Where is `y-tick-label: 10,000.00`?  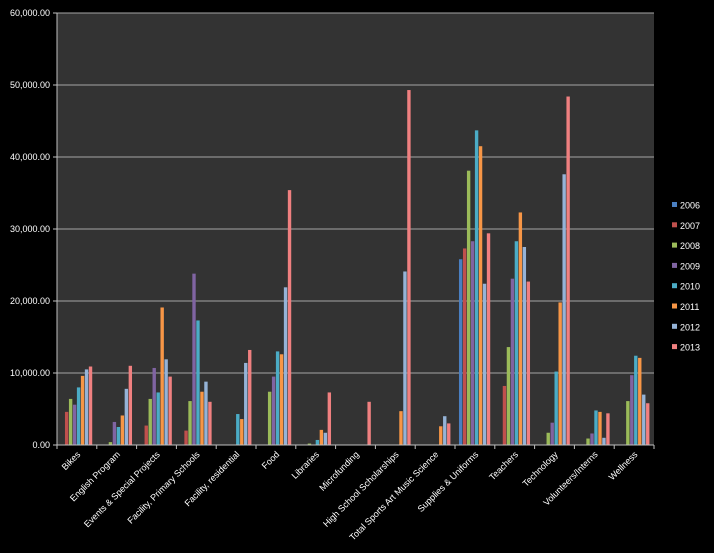 y-tick-label: 10,000.00 is located at coordinates (30, 373).